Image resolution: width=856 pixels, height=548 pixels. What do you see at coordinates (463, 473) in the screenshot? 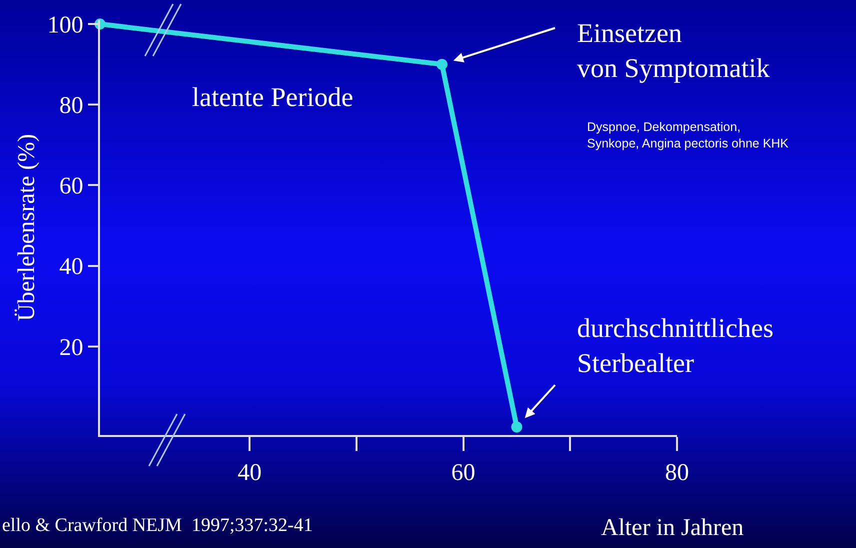
I see `x-tick-label: 60` at bounding box center [463, 473].